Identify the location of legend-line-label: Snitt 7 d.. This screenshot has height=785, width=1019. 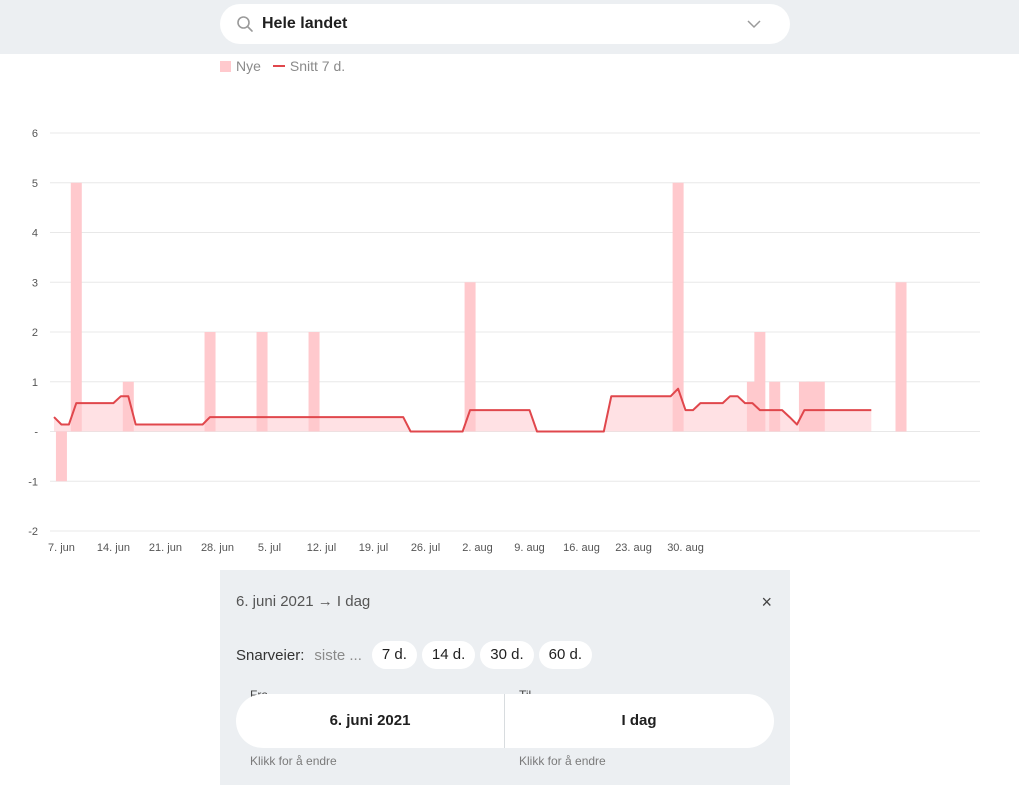
(317, 66).